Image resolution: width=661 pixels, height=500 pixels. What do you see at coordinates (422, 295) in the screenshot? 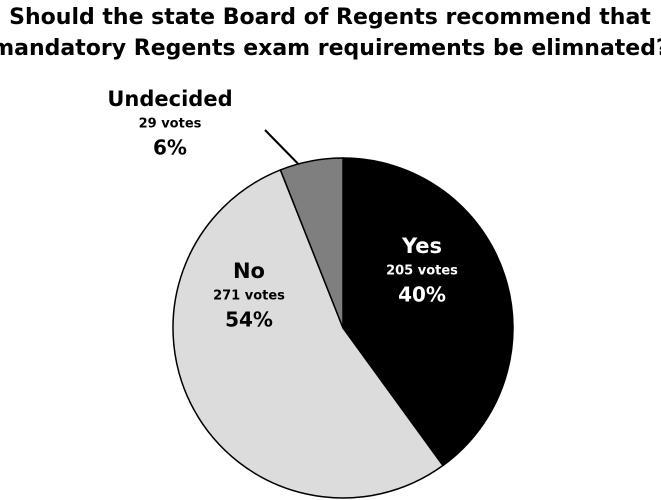
I see `percent-label: 40%` at bounding box center [422, 295].